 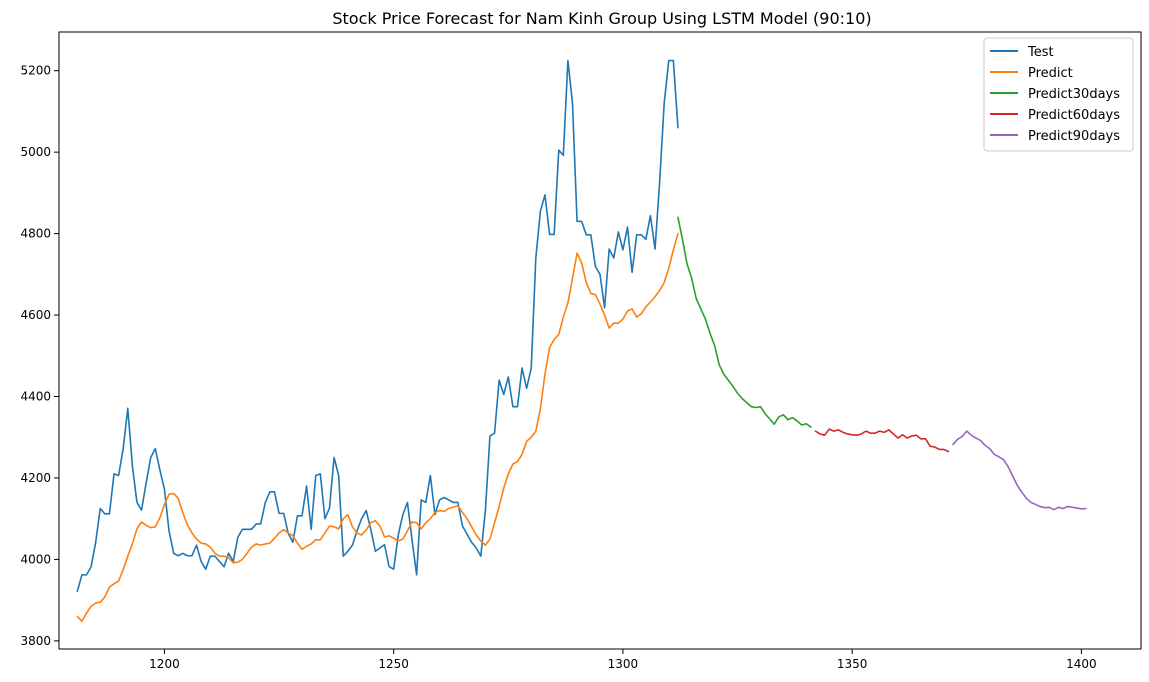 I want to click on y-tick-label: 4000, so click(x=35, y=559).